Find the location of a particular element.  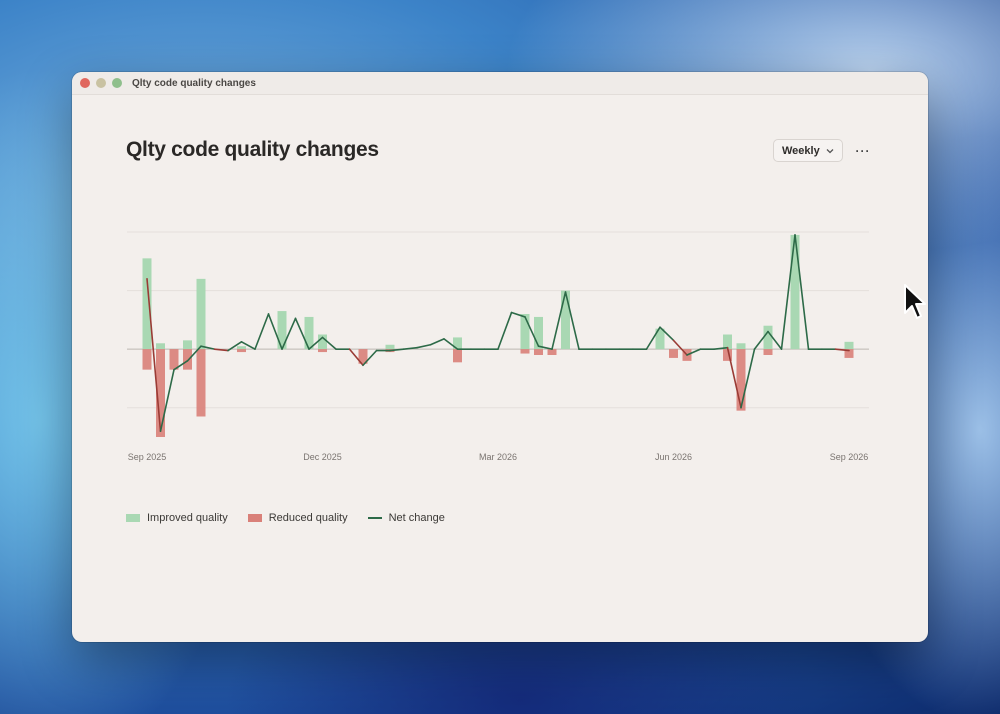

x-tick-label: Dec 2025 is located at coordinates (322, 457).